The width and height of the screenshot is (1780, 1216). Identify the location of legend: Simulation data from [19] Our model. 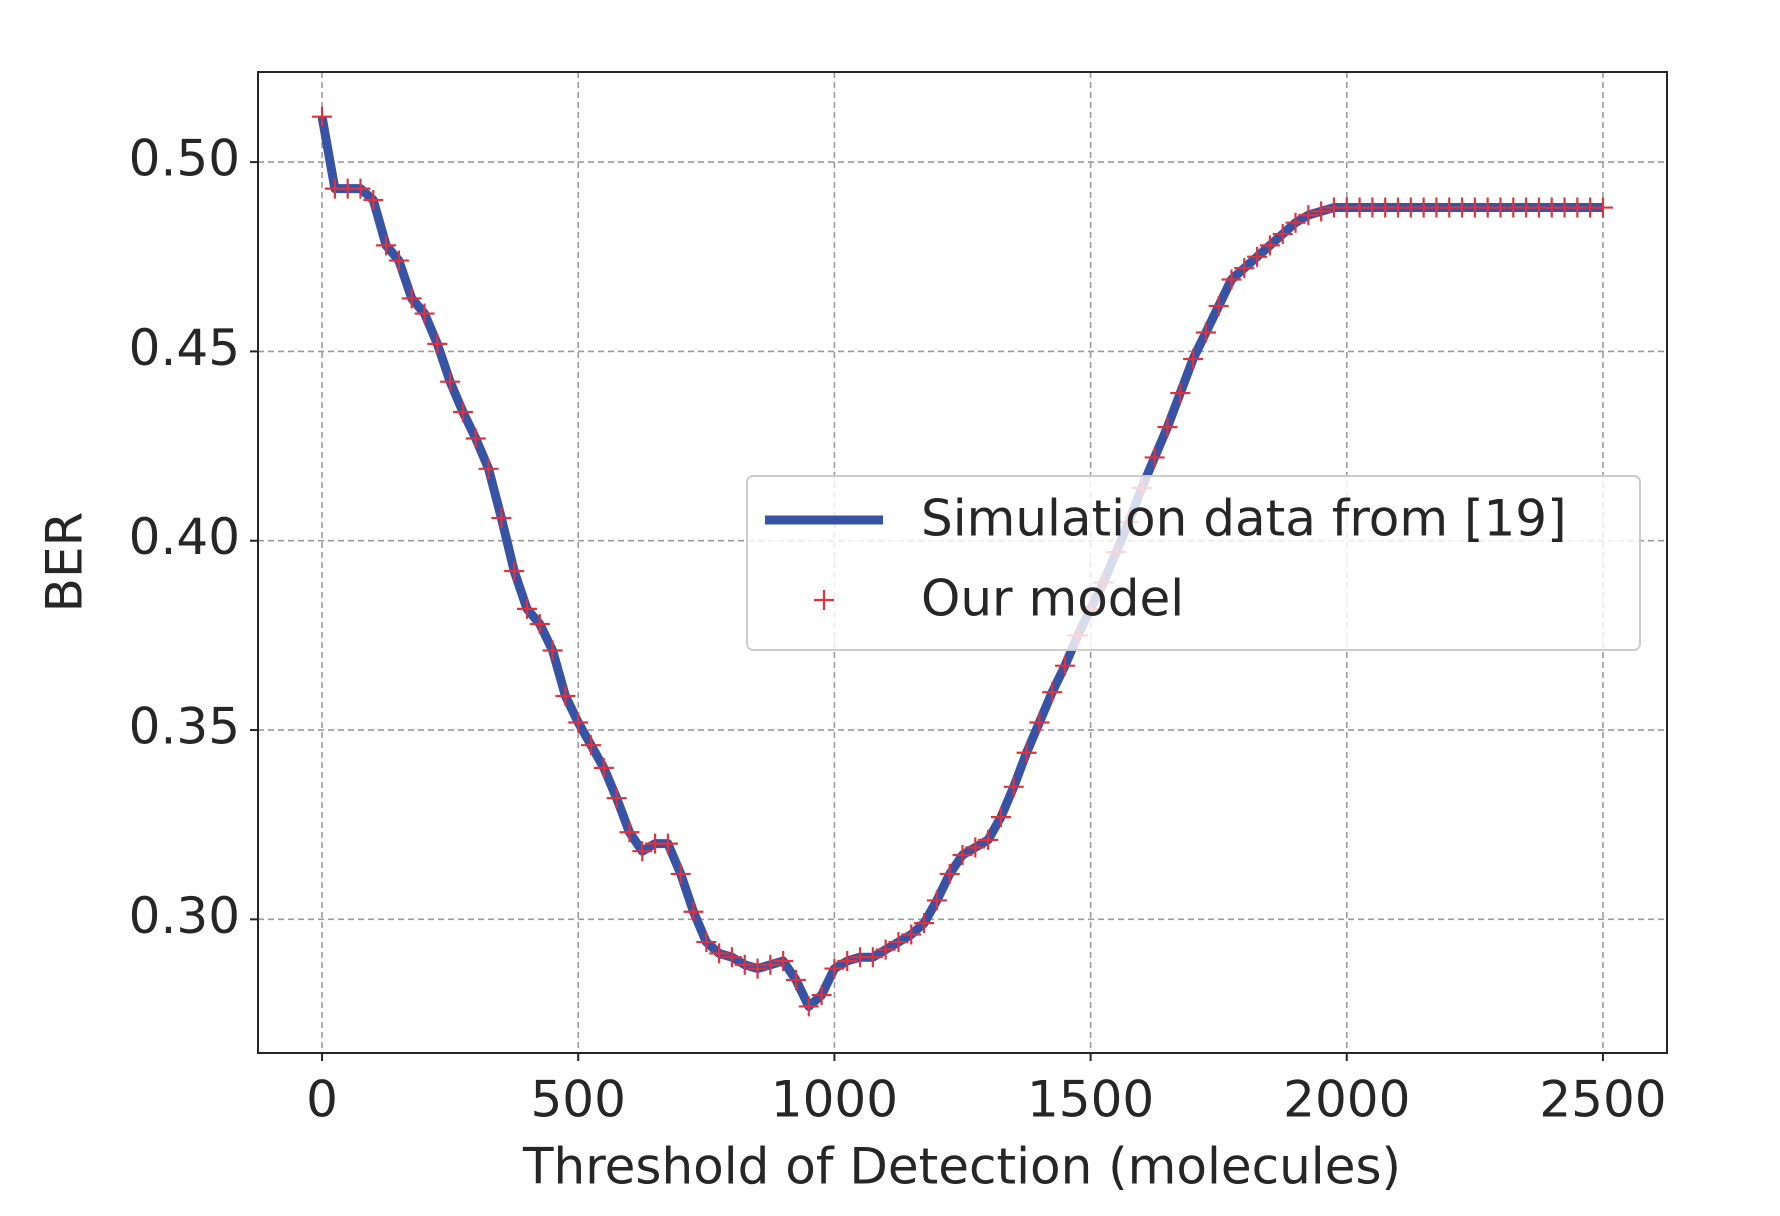
(1193, 563).